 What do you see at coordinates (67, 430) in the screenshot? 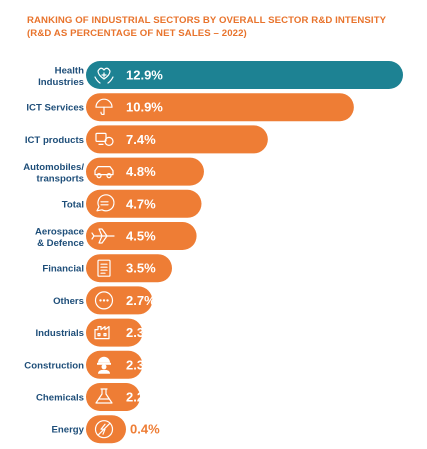
I see `category-label: Energy` at bounding box center [67, 430].